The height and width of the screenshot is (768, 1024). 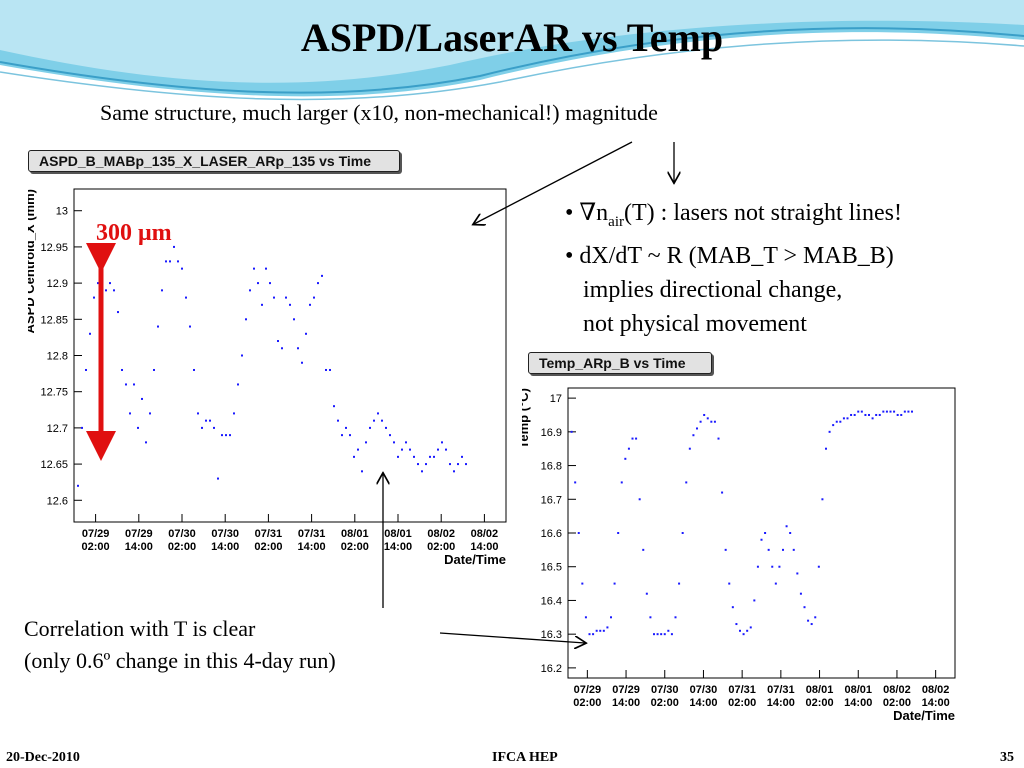 What do you see at coordinates (551, 433) in the screenshot?
I see `y-tick-label: 16.9` at bounding box center [551, 433].